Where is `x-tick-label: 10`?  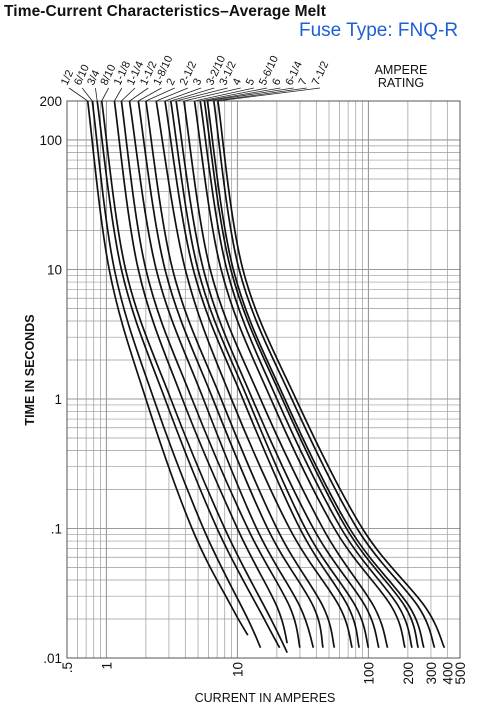
x-tick-label: 10 is located at coordinates (237, 669).